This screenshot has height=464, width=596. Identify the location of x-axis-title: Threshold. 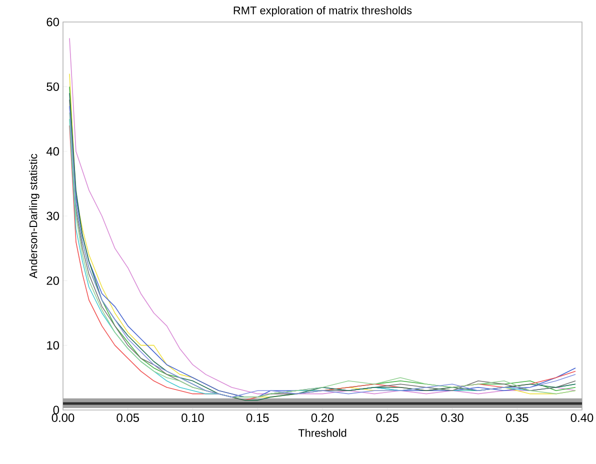
(322, 432).